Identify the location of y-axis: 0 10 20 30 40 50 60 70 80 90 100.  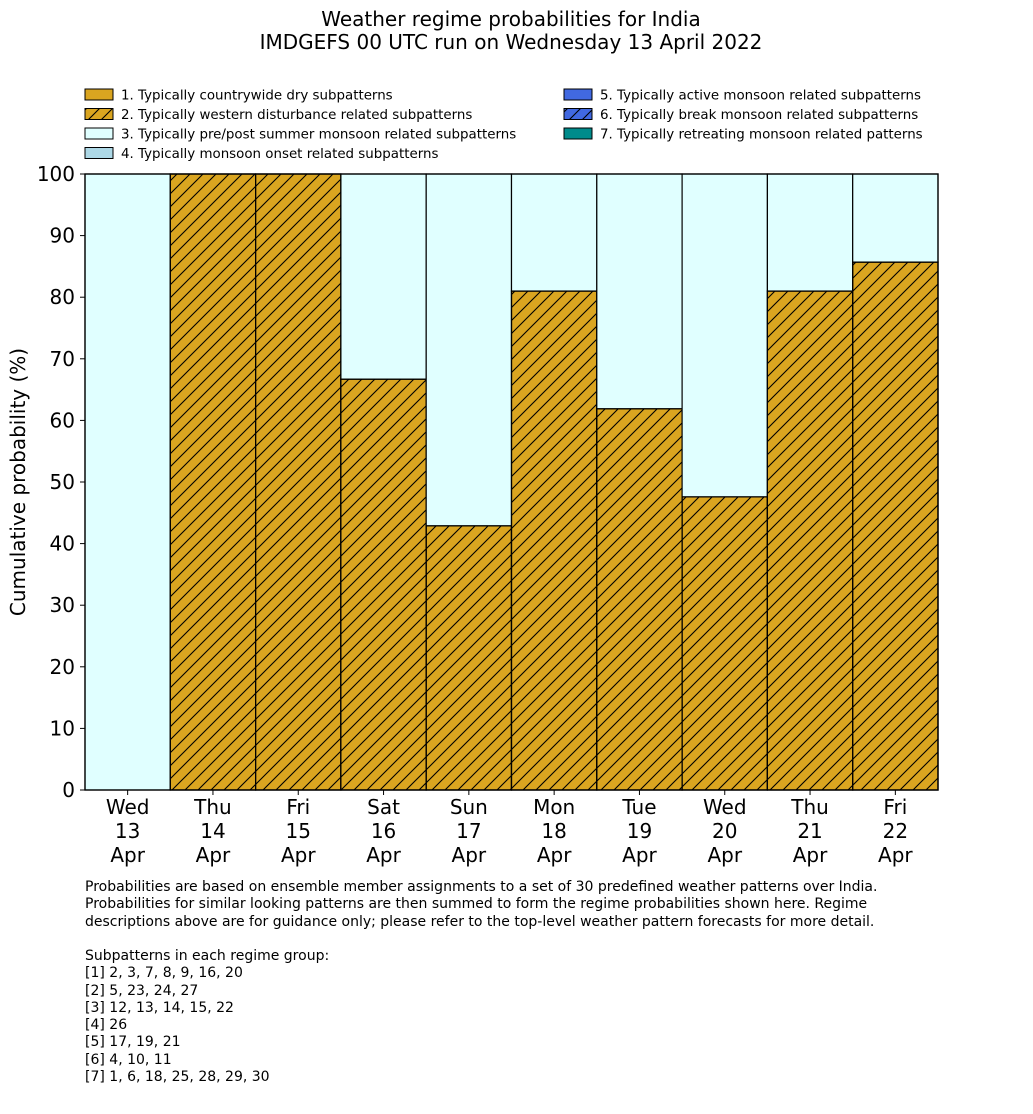
(61, 482).